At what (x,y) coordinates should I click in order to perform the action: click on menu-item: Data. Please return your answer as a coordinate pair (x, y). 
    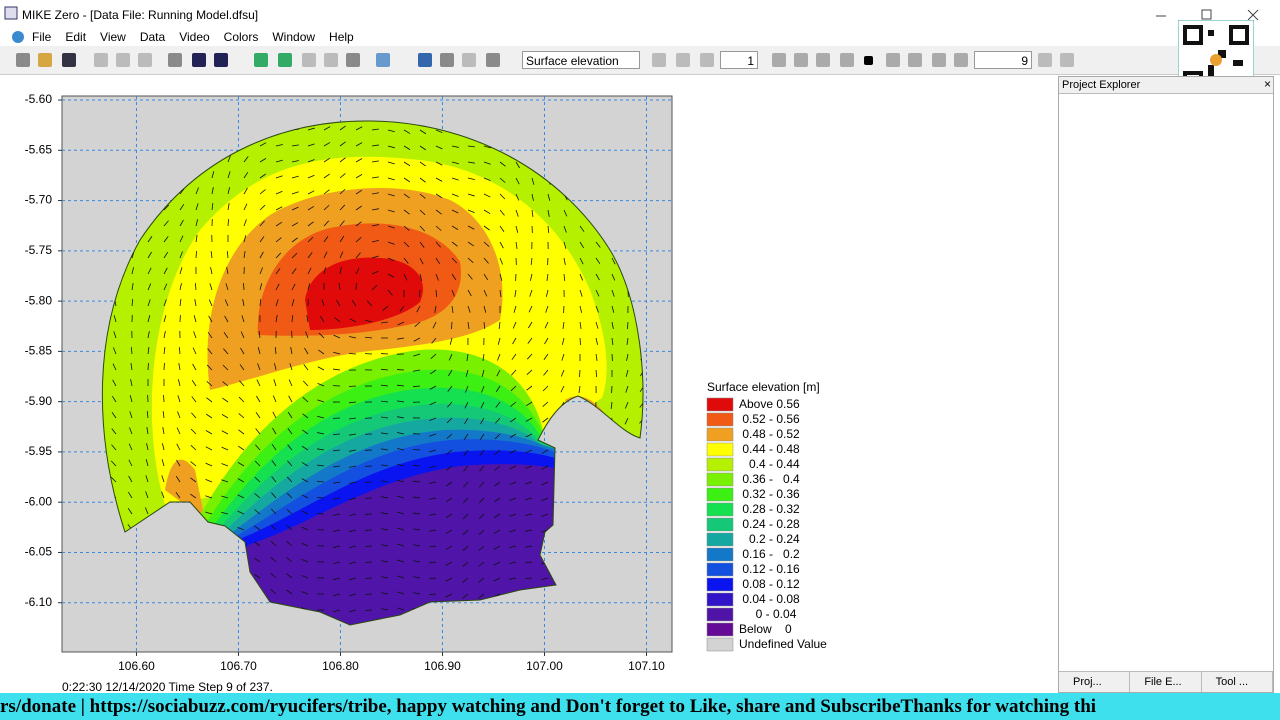
    Looking at the image, I should click on (152, 37).